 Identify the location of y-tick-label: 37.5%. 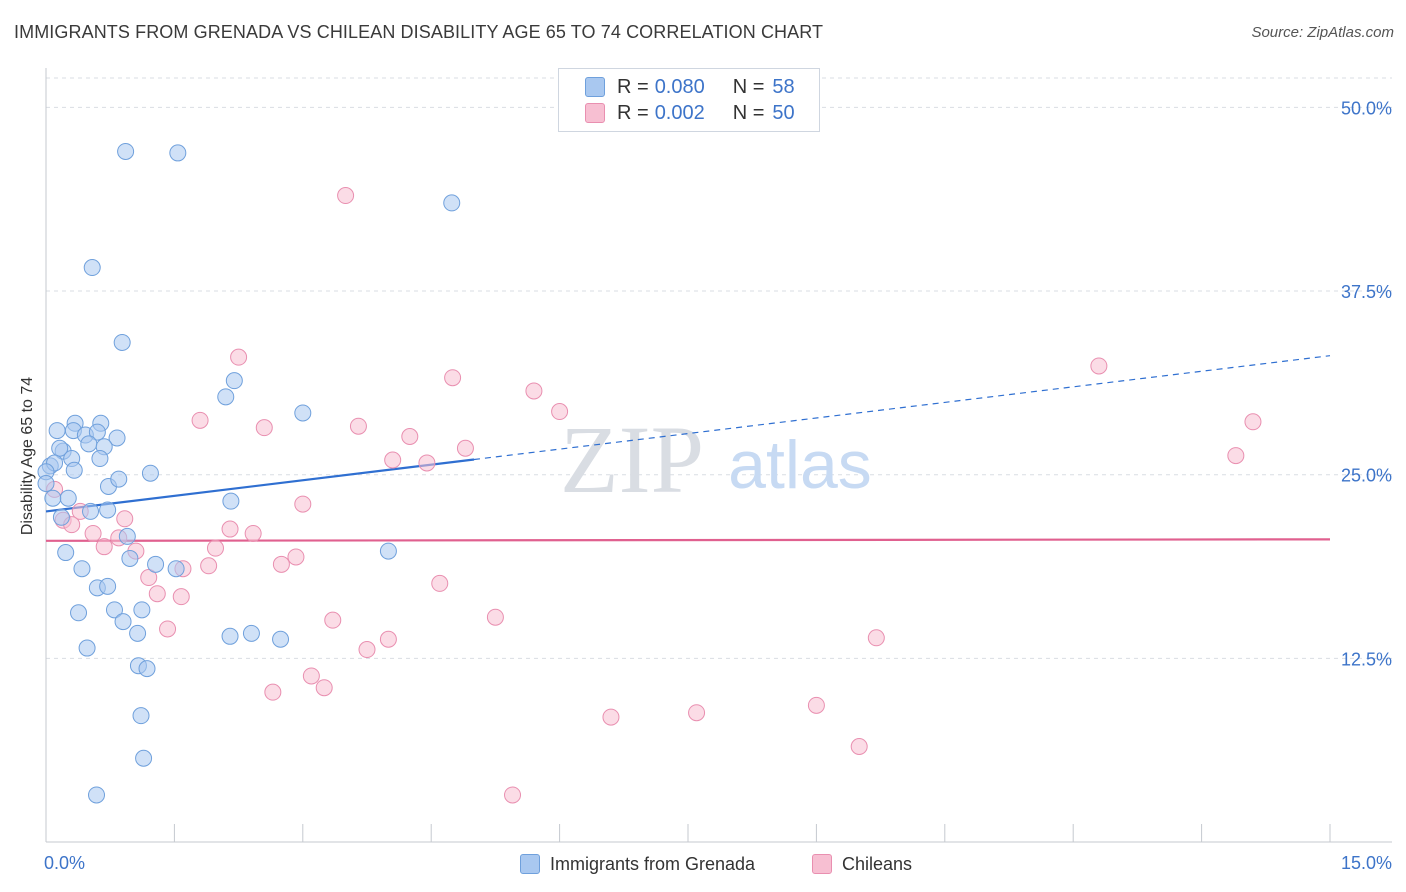
(1366, 292).